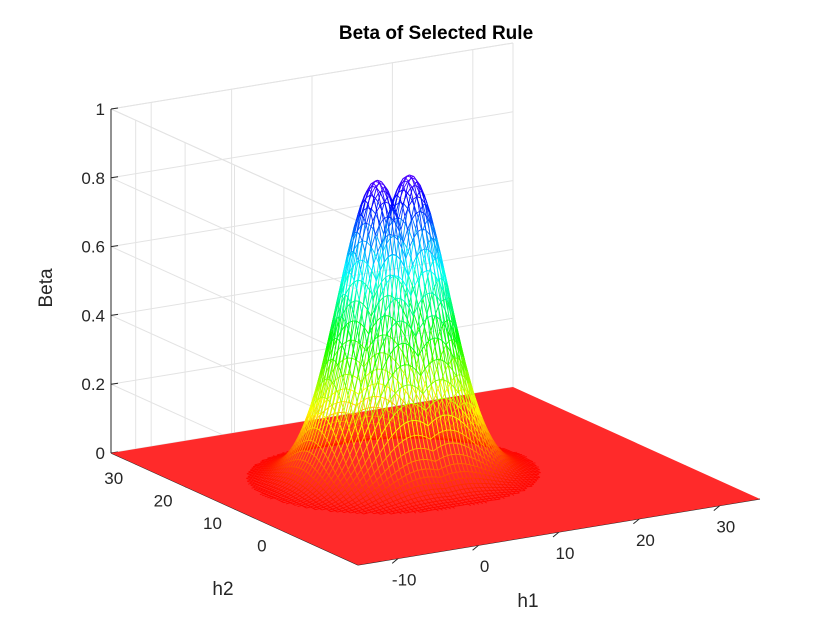  I want to click on x-tick-mark, so click(475, 547).